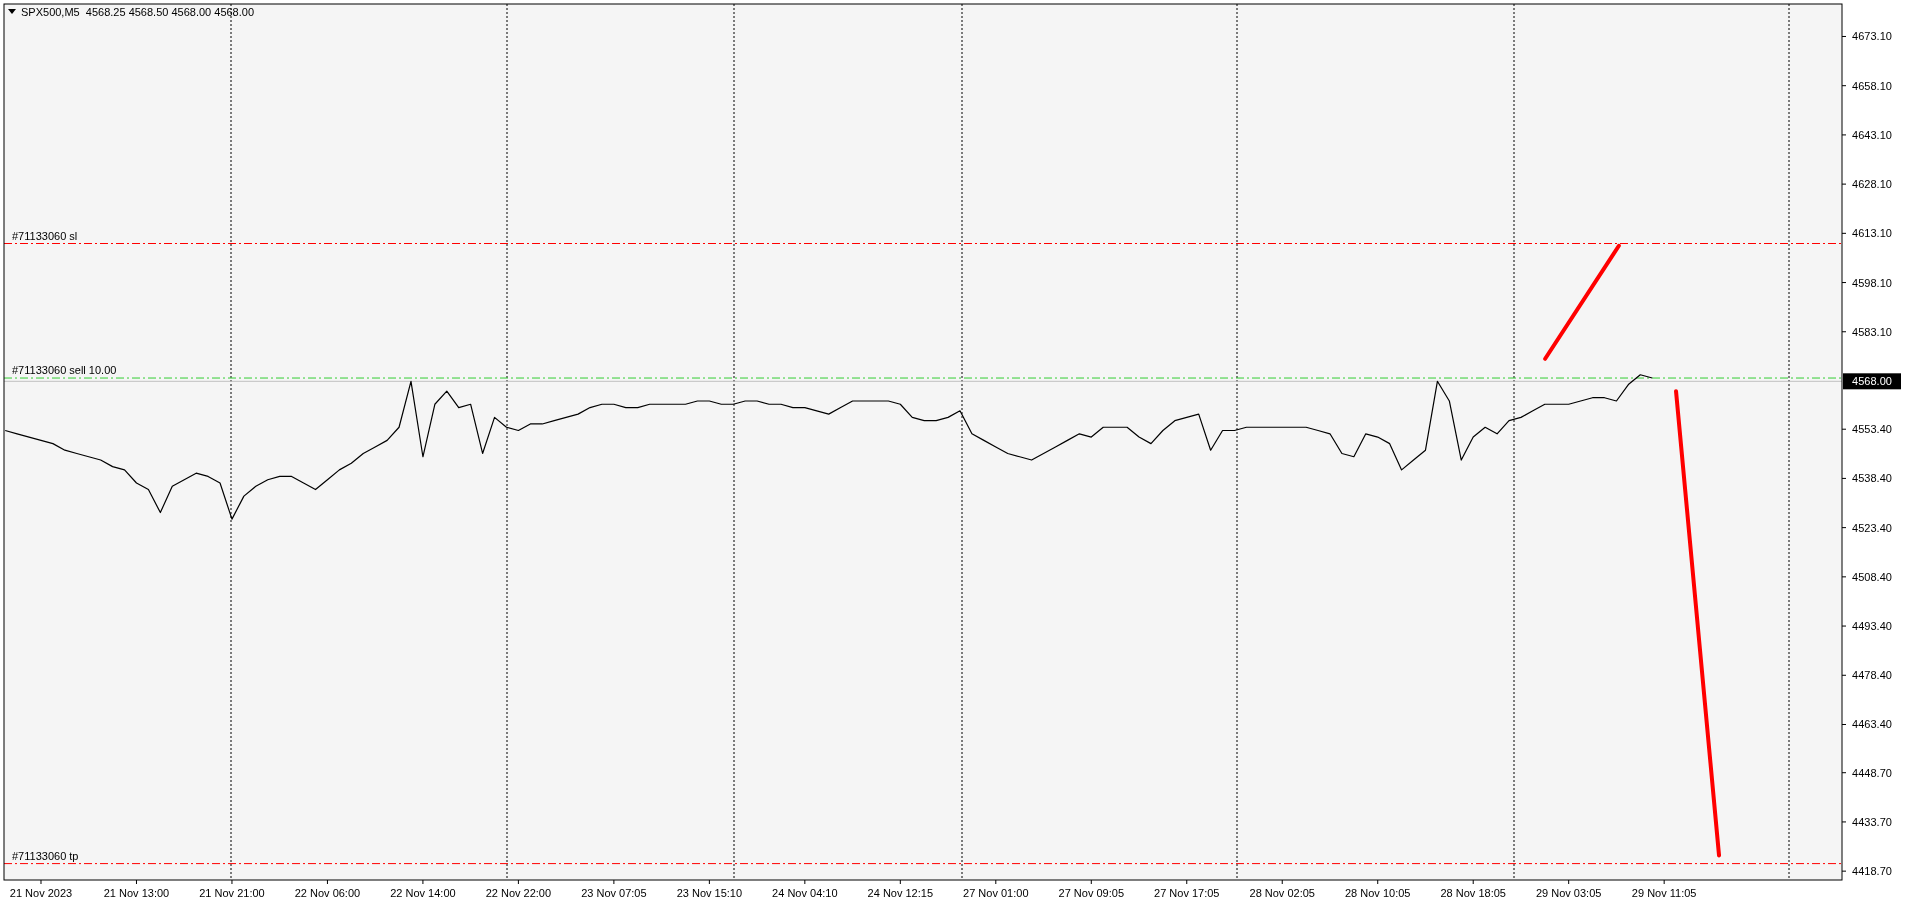 This screenshot has width=1910, height=912. What do you see at coordinates (1282, 893) in the screenshot?
I see `x-tick-label: 28 Nov 02:05` at bounding box center [1282, 893].